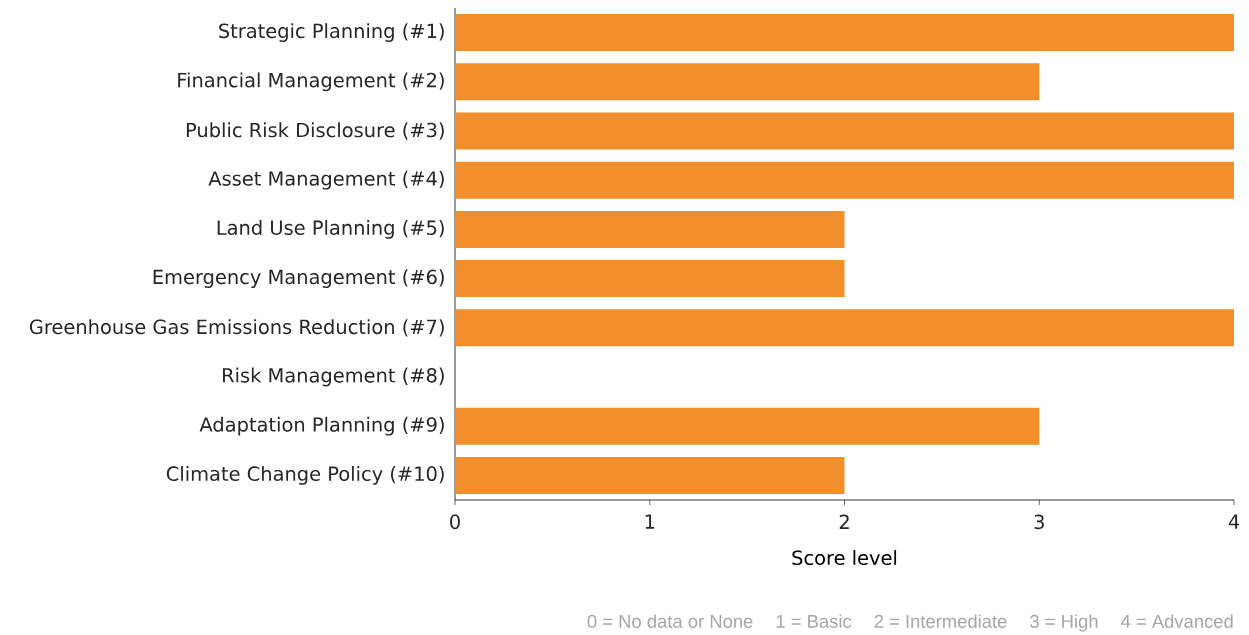  What do you see at coordinates (315, 131) in the screenshot?
I see `y-tick-label: Public Risk Disclosure (#3)` at bounding box center [315, 131].